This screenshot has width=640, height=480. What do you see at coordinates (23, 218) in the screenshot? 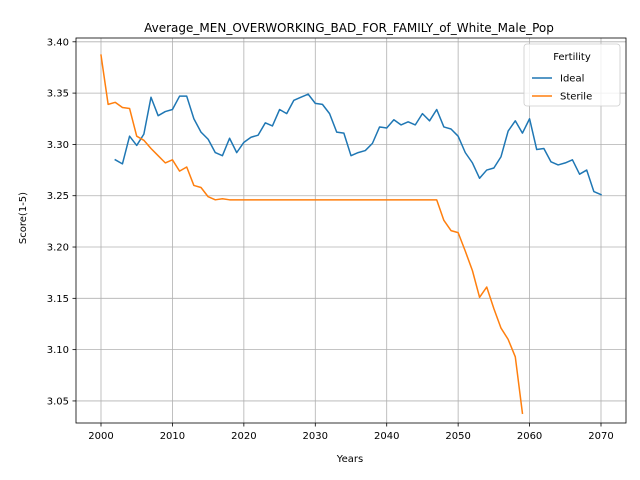
I see `y-axis-label: Score(1-5)` at bounding box center [23, 218].